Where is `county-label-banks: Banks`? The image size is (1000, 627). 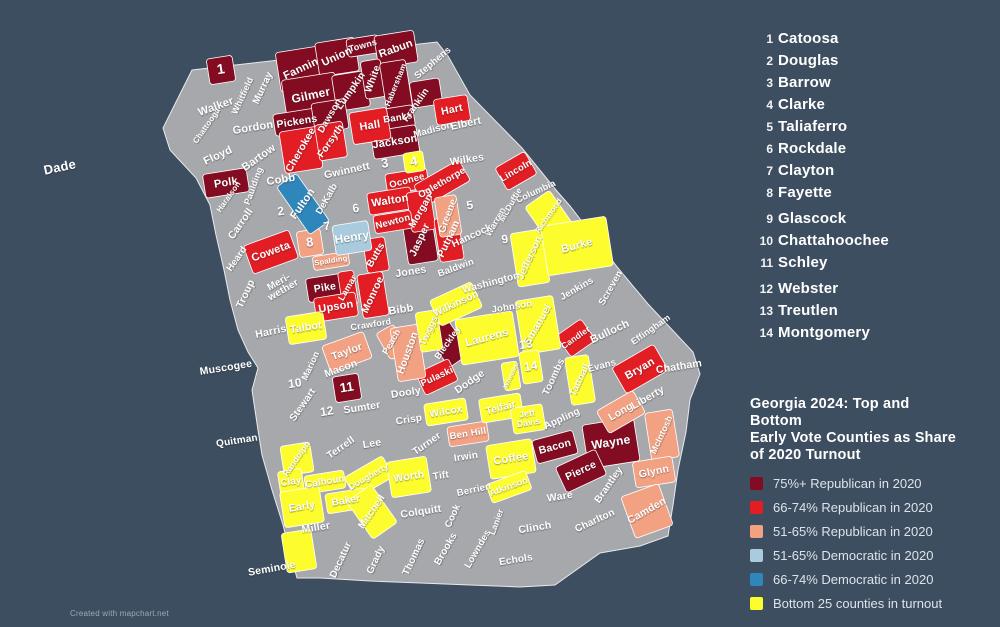
county-label-banks: Banks is located at coordinates (398, 117).